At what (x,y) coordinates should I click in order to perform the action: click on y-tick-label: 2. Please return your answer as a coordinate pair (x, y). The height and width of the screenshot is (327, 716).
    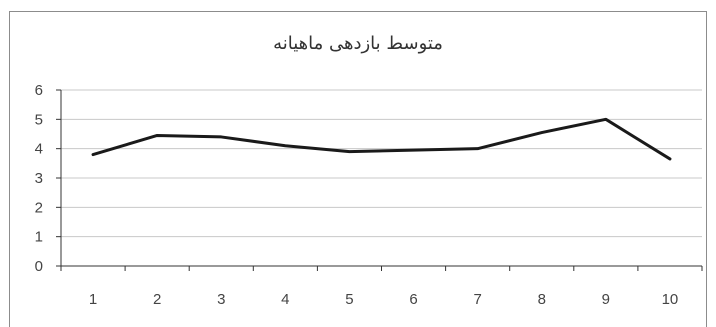
    Looking at the image, I should click on (39, 207).